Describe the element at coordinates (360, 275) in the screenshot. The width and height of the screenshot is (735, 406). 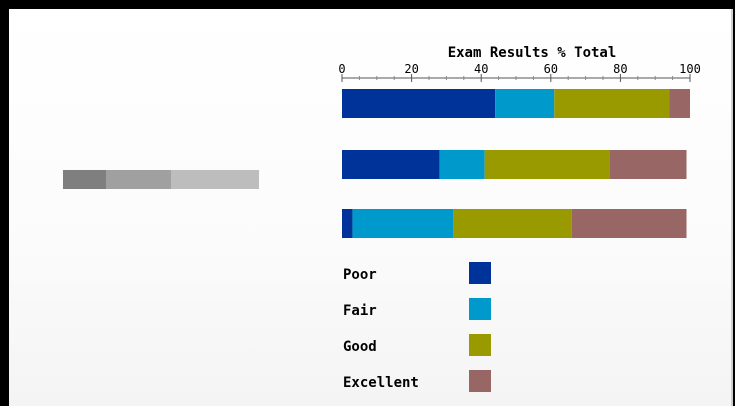
I see `legend-label: Poor` at that location.